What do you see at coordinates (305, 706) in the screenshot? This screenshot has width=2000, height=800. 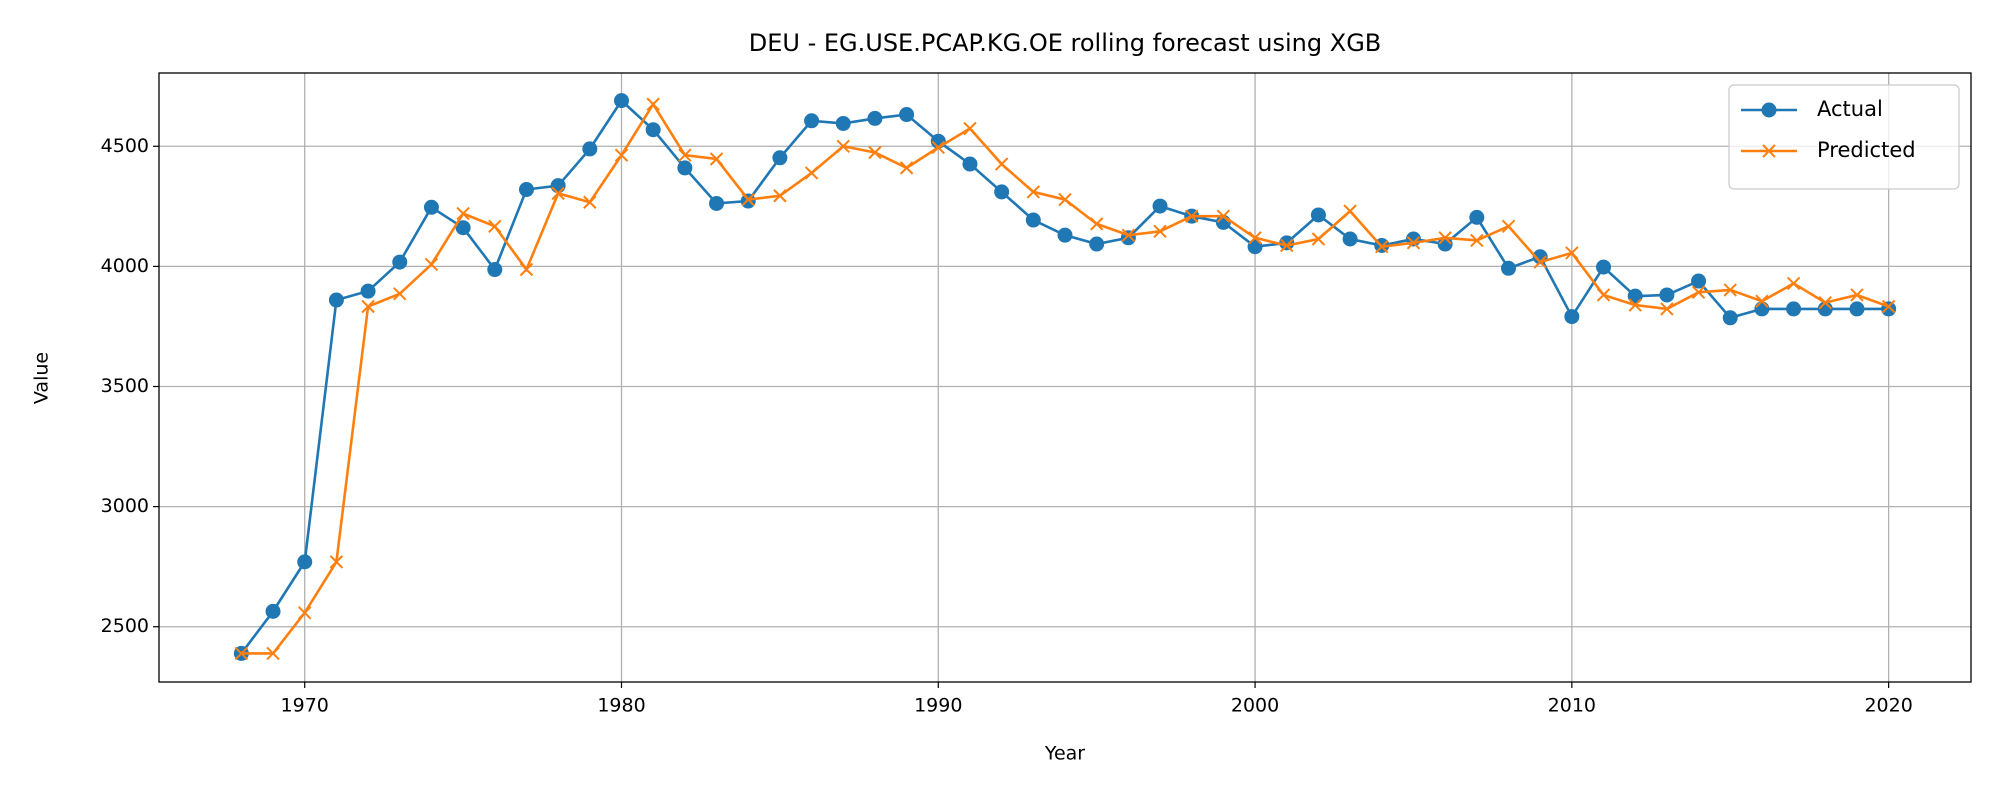 I see `x-tick-label: 1970` at bounding box center [305, 706].